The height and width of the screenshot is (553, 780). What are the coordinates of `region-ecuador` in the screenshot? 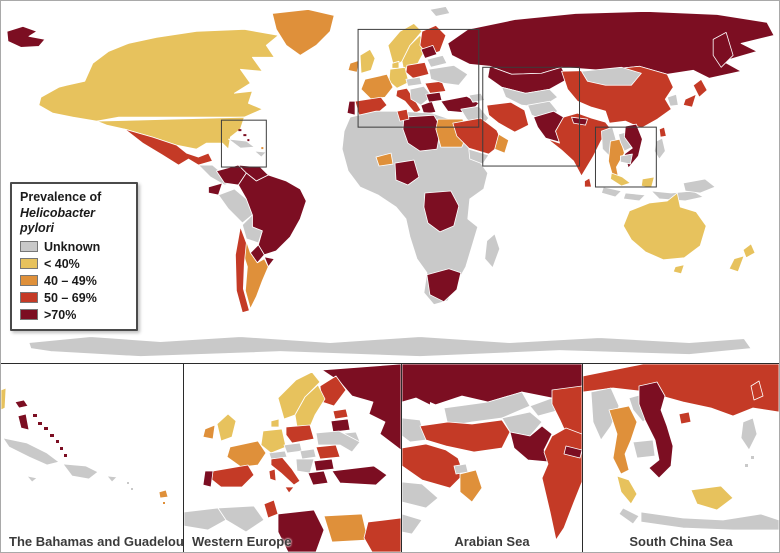 It's located at (215, 189).